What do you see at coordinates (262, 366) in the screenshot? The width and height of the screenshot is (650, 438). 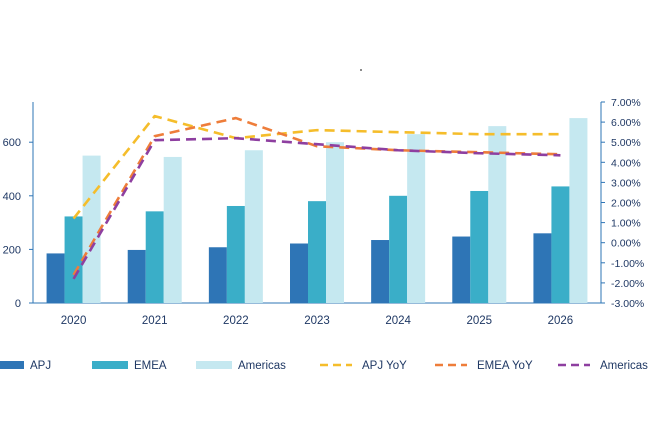 I see `legend-label-americas: Americas` at bounding box center [262, 366].